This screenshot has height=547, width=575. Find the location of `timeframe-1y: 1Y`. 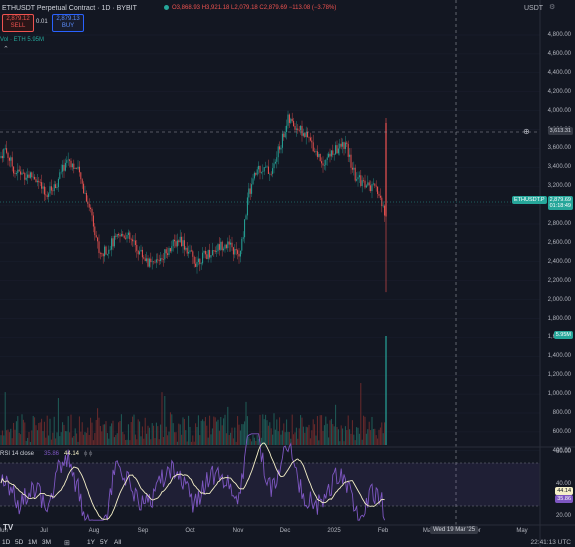

timeframe-1y: 1Y is located at coordinates (91, 542).